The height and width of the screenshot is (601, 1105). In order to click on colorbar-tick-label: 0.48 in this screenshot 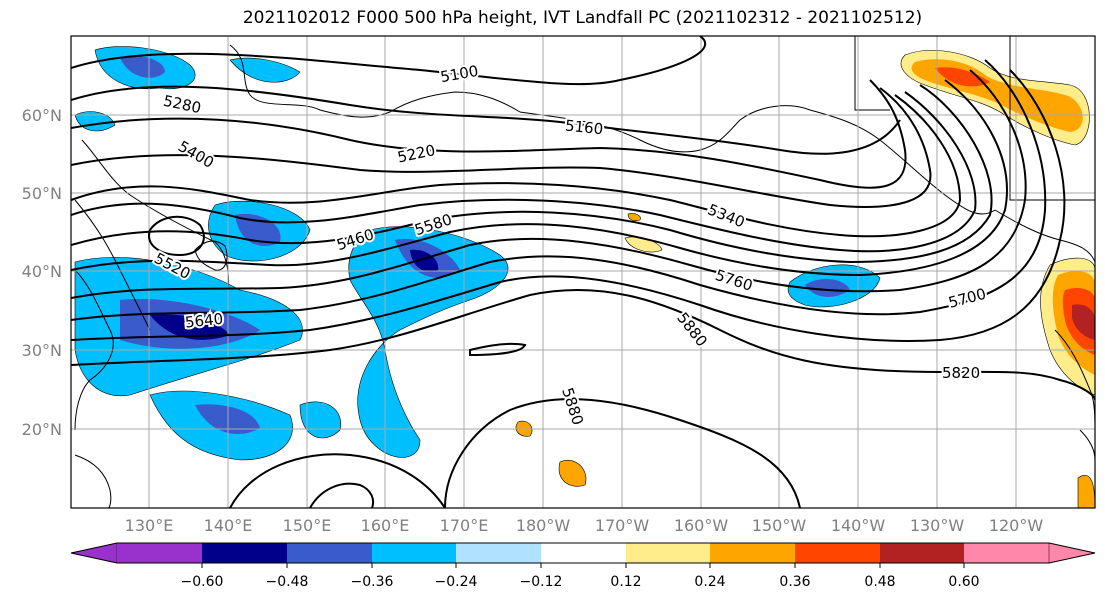, I will do `click(879, 582)`.